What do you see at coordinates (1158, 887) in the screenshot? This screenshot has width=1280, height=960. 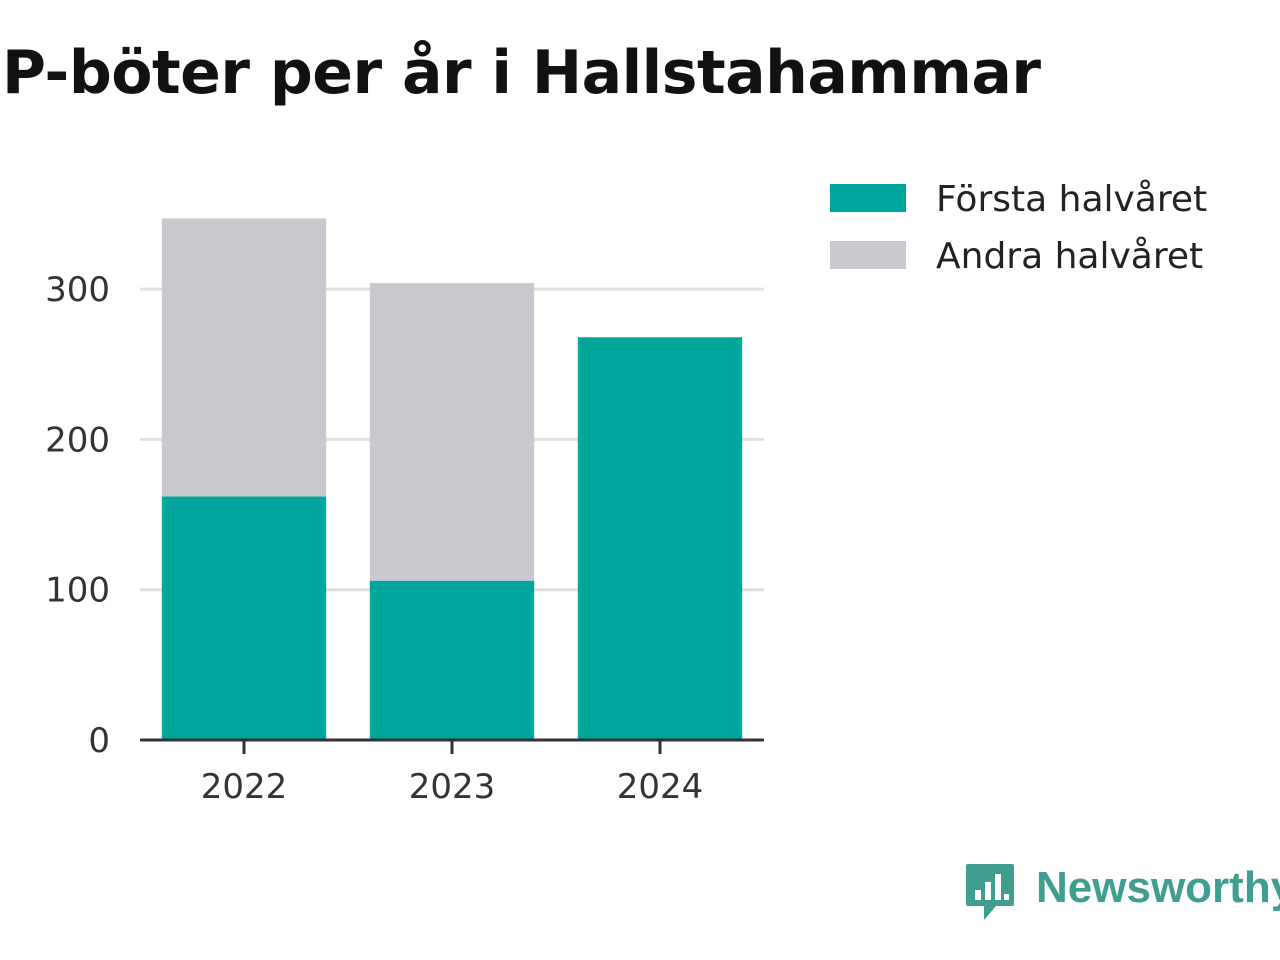 I see `newsworthy-logo-text: Newsworthy` at bounding box center [1158, 887].